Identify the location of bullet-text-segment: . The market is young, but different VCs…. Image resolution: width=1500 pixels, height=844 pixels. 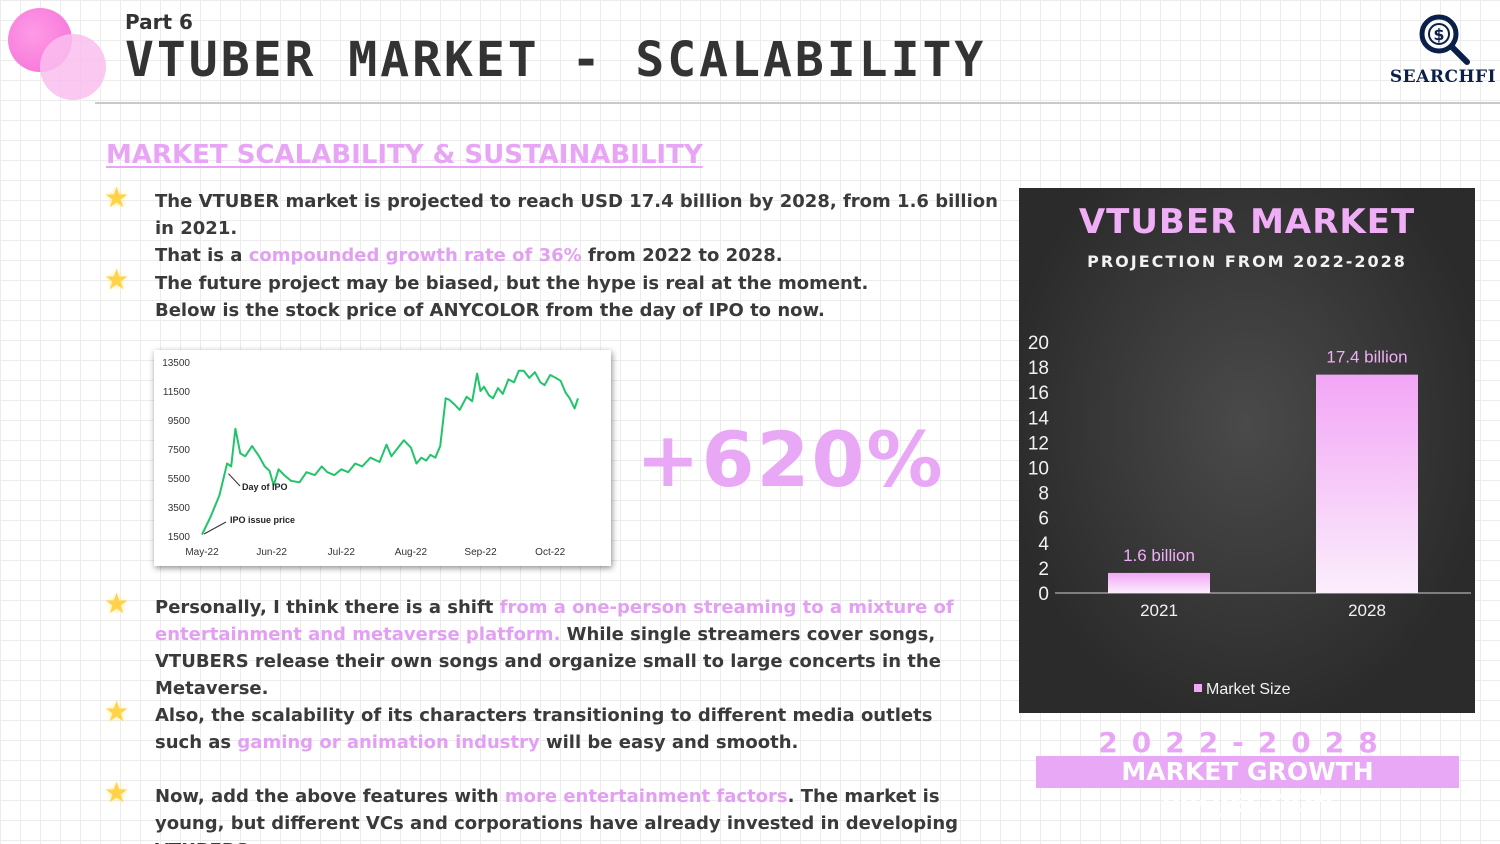
(557, 815).